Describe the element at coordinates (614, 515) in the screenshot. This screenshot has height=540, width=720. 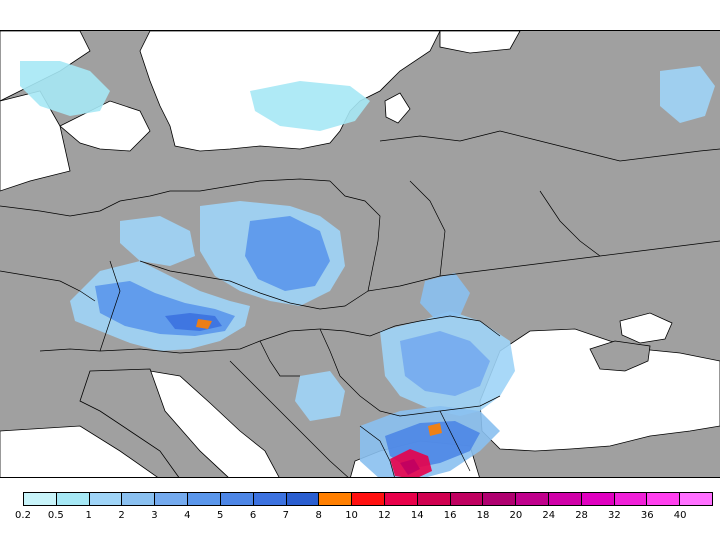
I see `legend-tick-label: 32` at that location.